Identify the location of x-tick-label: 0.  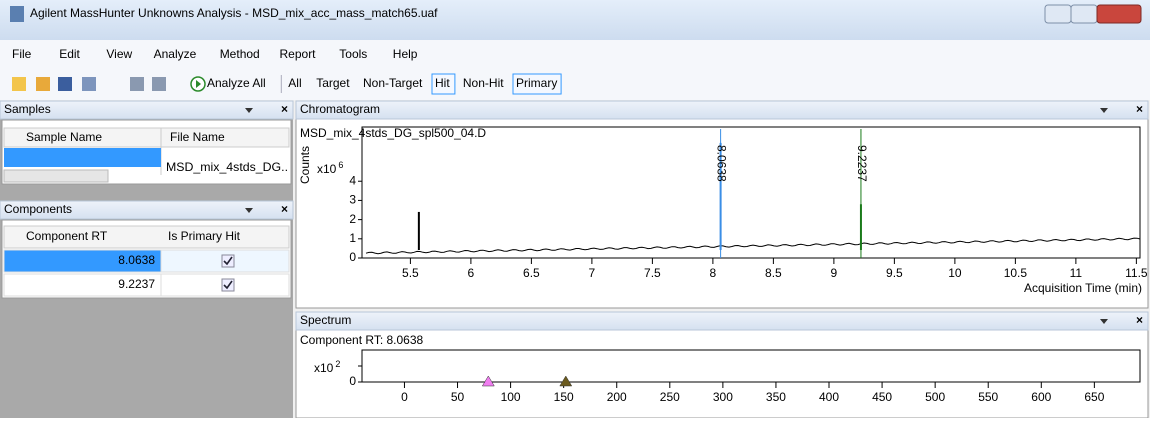
(404, 397).